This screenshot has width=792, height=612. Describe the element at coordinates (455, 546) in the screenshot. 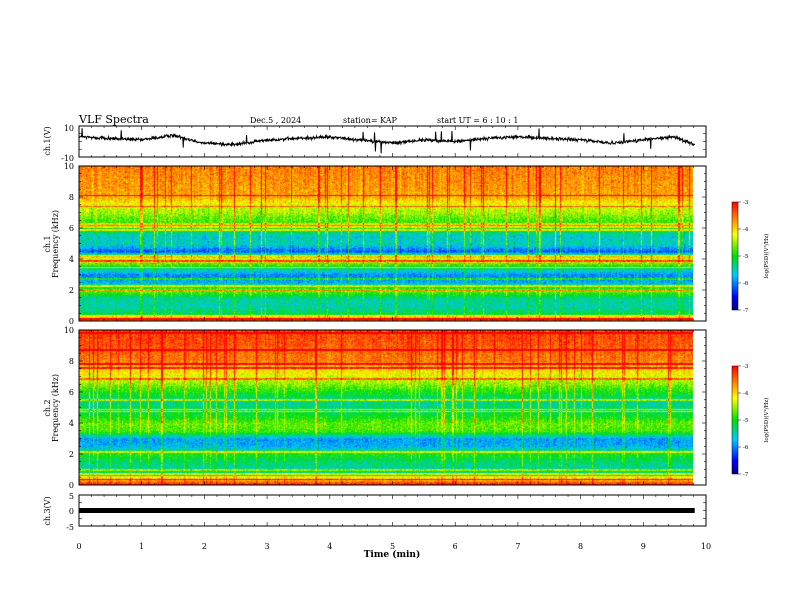

I see `x-tick-label: 6` at that location.